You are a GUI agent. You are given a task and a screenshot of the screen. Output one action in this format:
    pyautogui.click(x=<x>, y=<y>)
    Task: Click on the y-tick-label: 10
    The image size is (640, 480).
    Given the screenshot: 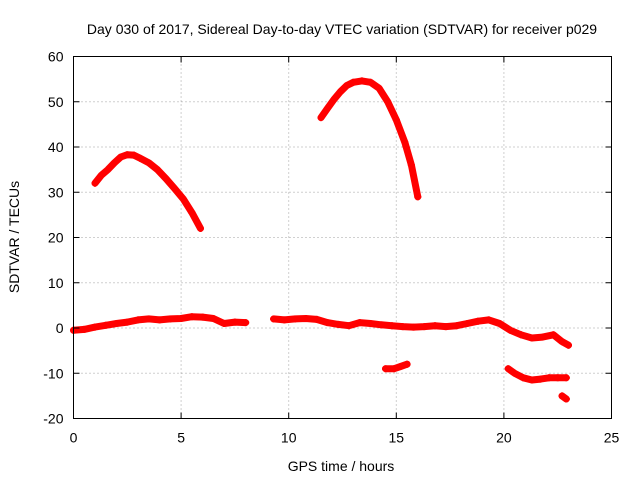 What is the action you would take?
    pyautogui.click(x=56, y=283)
    